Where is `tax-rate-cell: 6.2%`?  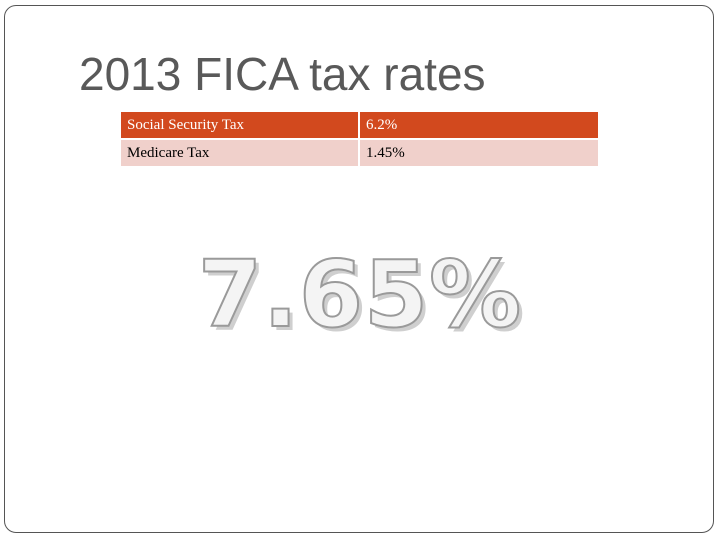
tax-rate-cell: 6.2% is located at coordinates (479, 125).